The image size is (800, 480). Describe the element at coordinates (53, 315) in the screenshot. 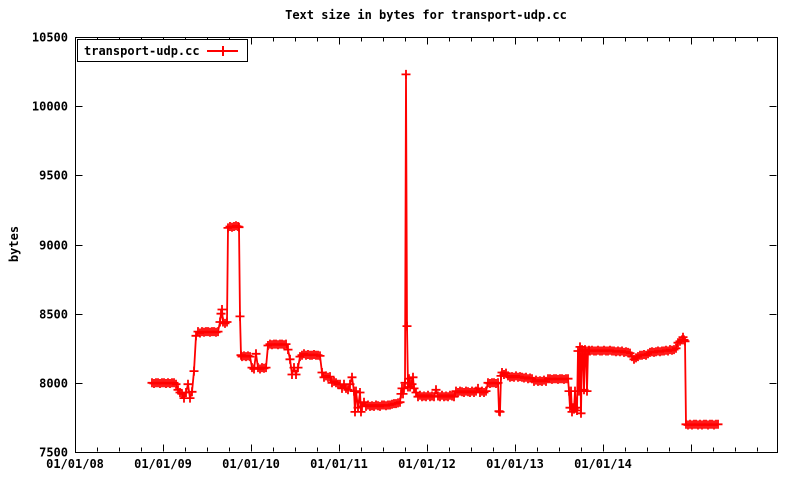

I see `y-tick-label: 8500` at that location.